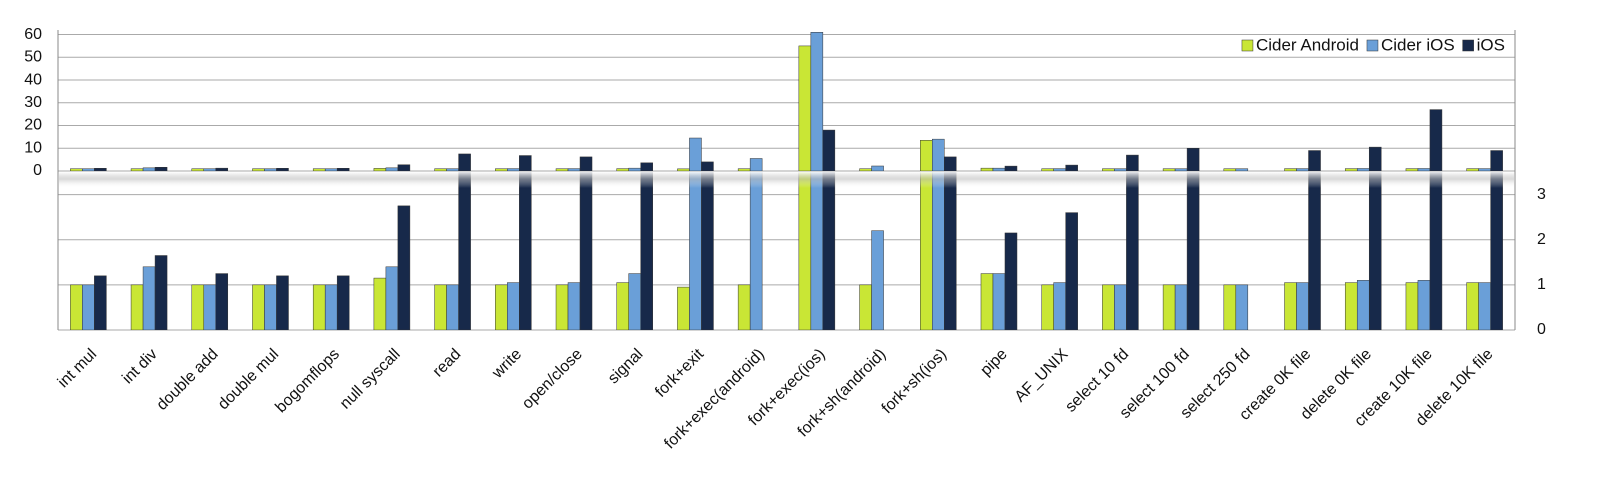  Describe the element at coordinates (33, 125) in the screenshot. I see `y-tick-label: 20` at that location.